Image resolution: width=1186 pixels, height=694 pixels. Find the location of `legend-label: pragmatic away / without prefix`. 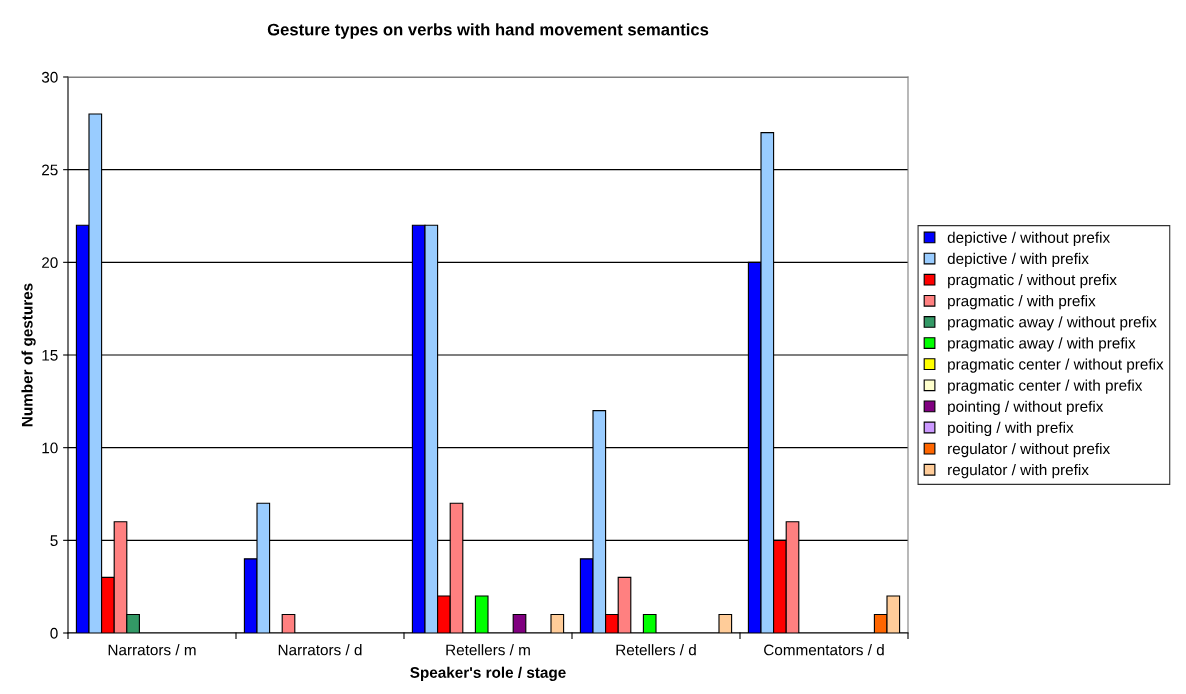

legend-label: pragmatic away / without prefix is located at coordinates (1052, 323).